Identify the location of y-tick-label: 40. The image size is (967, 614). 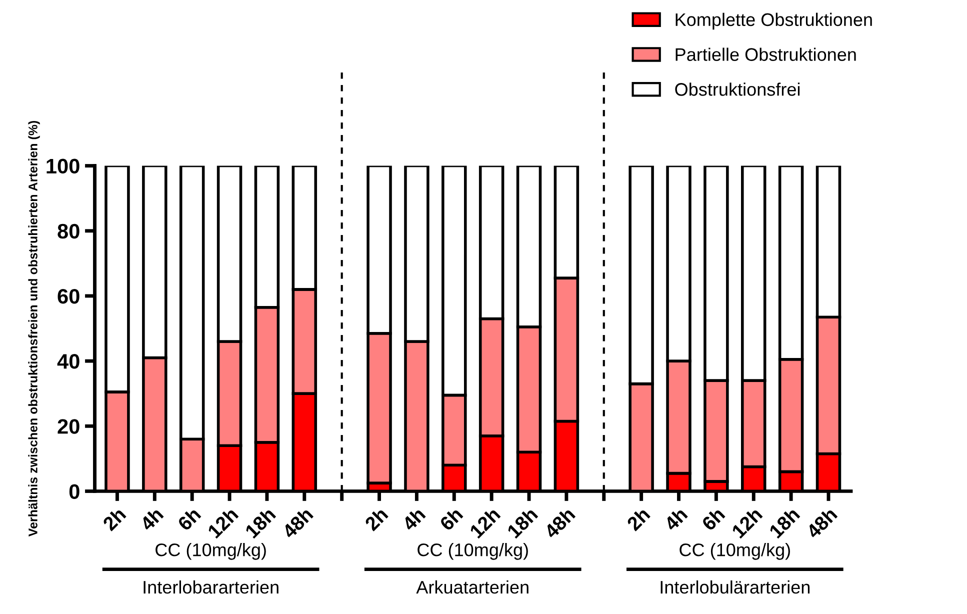
(68, 361).